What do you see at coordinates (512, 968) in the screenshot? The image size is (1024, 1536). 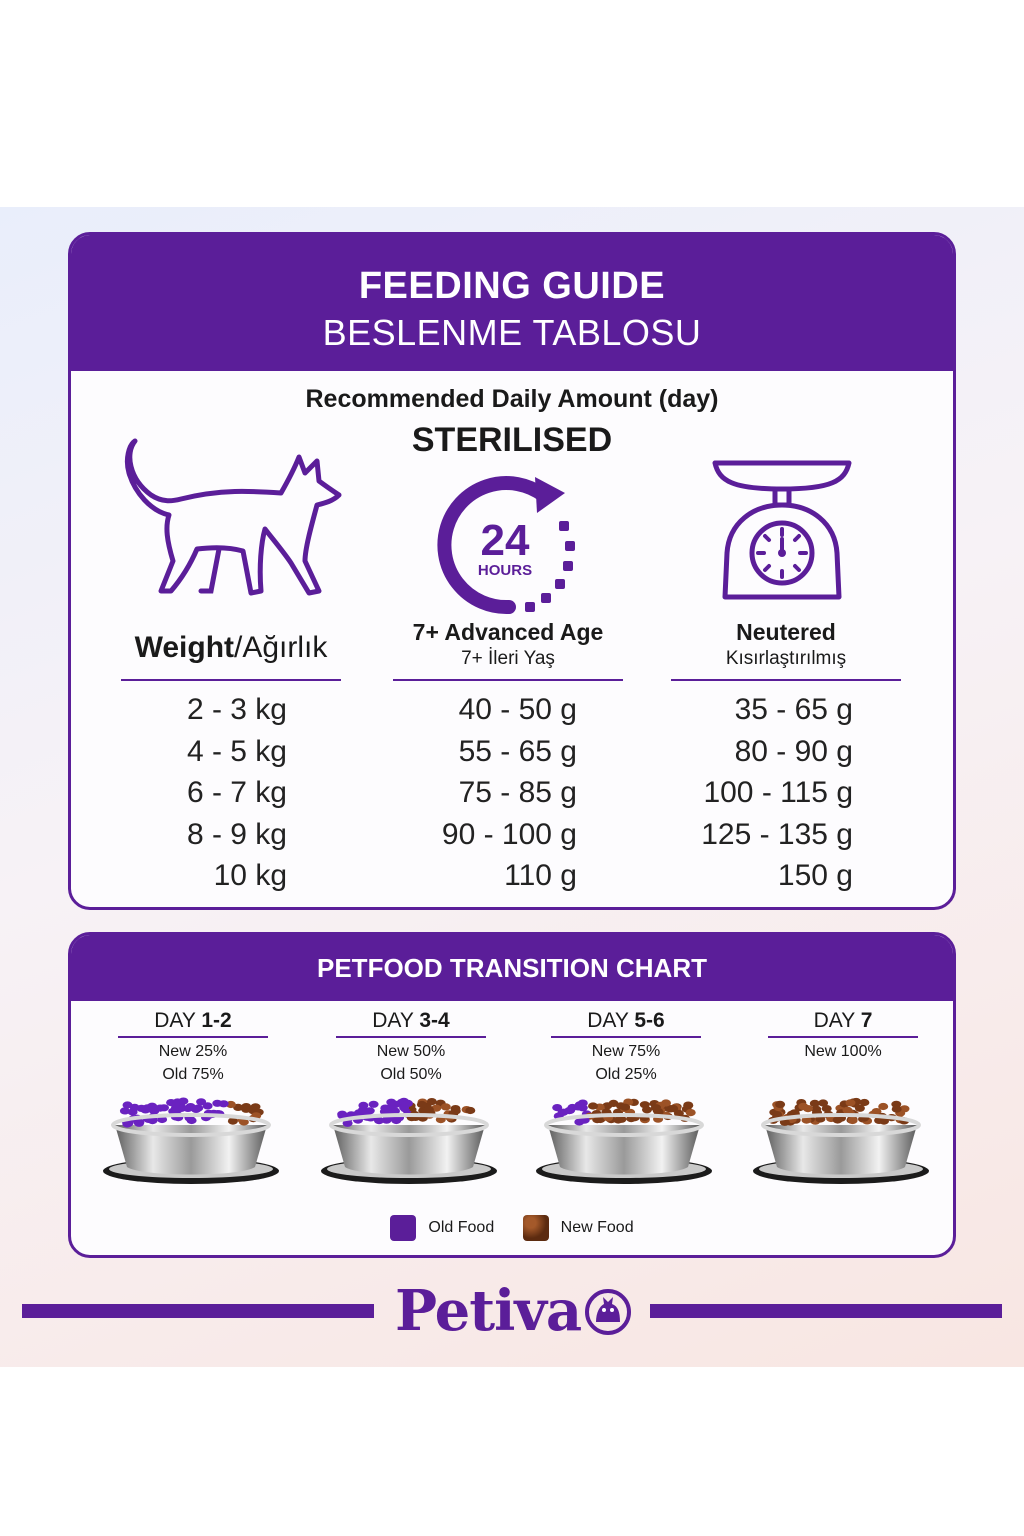 I see `transition-chart-title: PETFOOD TRANSITION CHART` at bounding box center [512, 968].